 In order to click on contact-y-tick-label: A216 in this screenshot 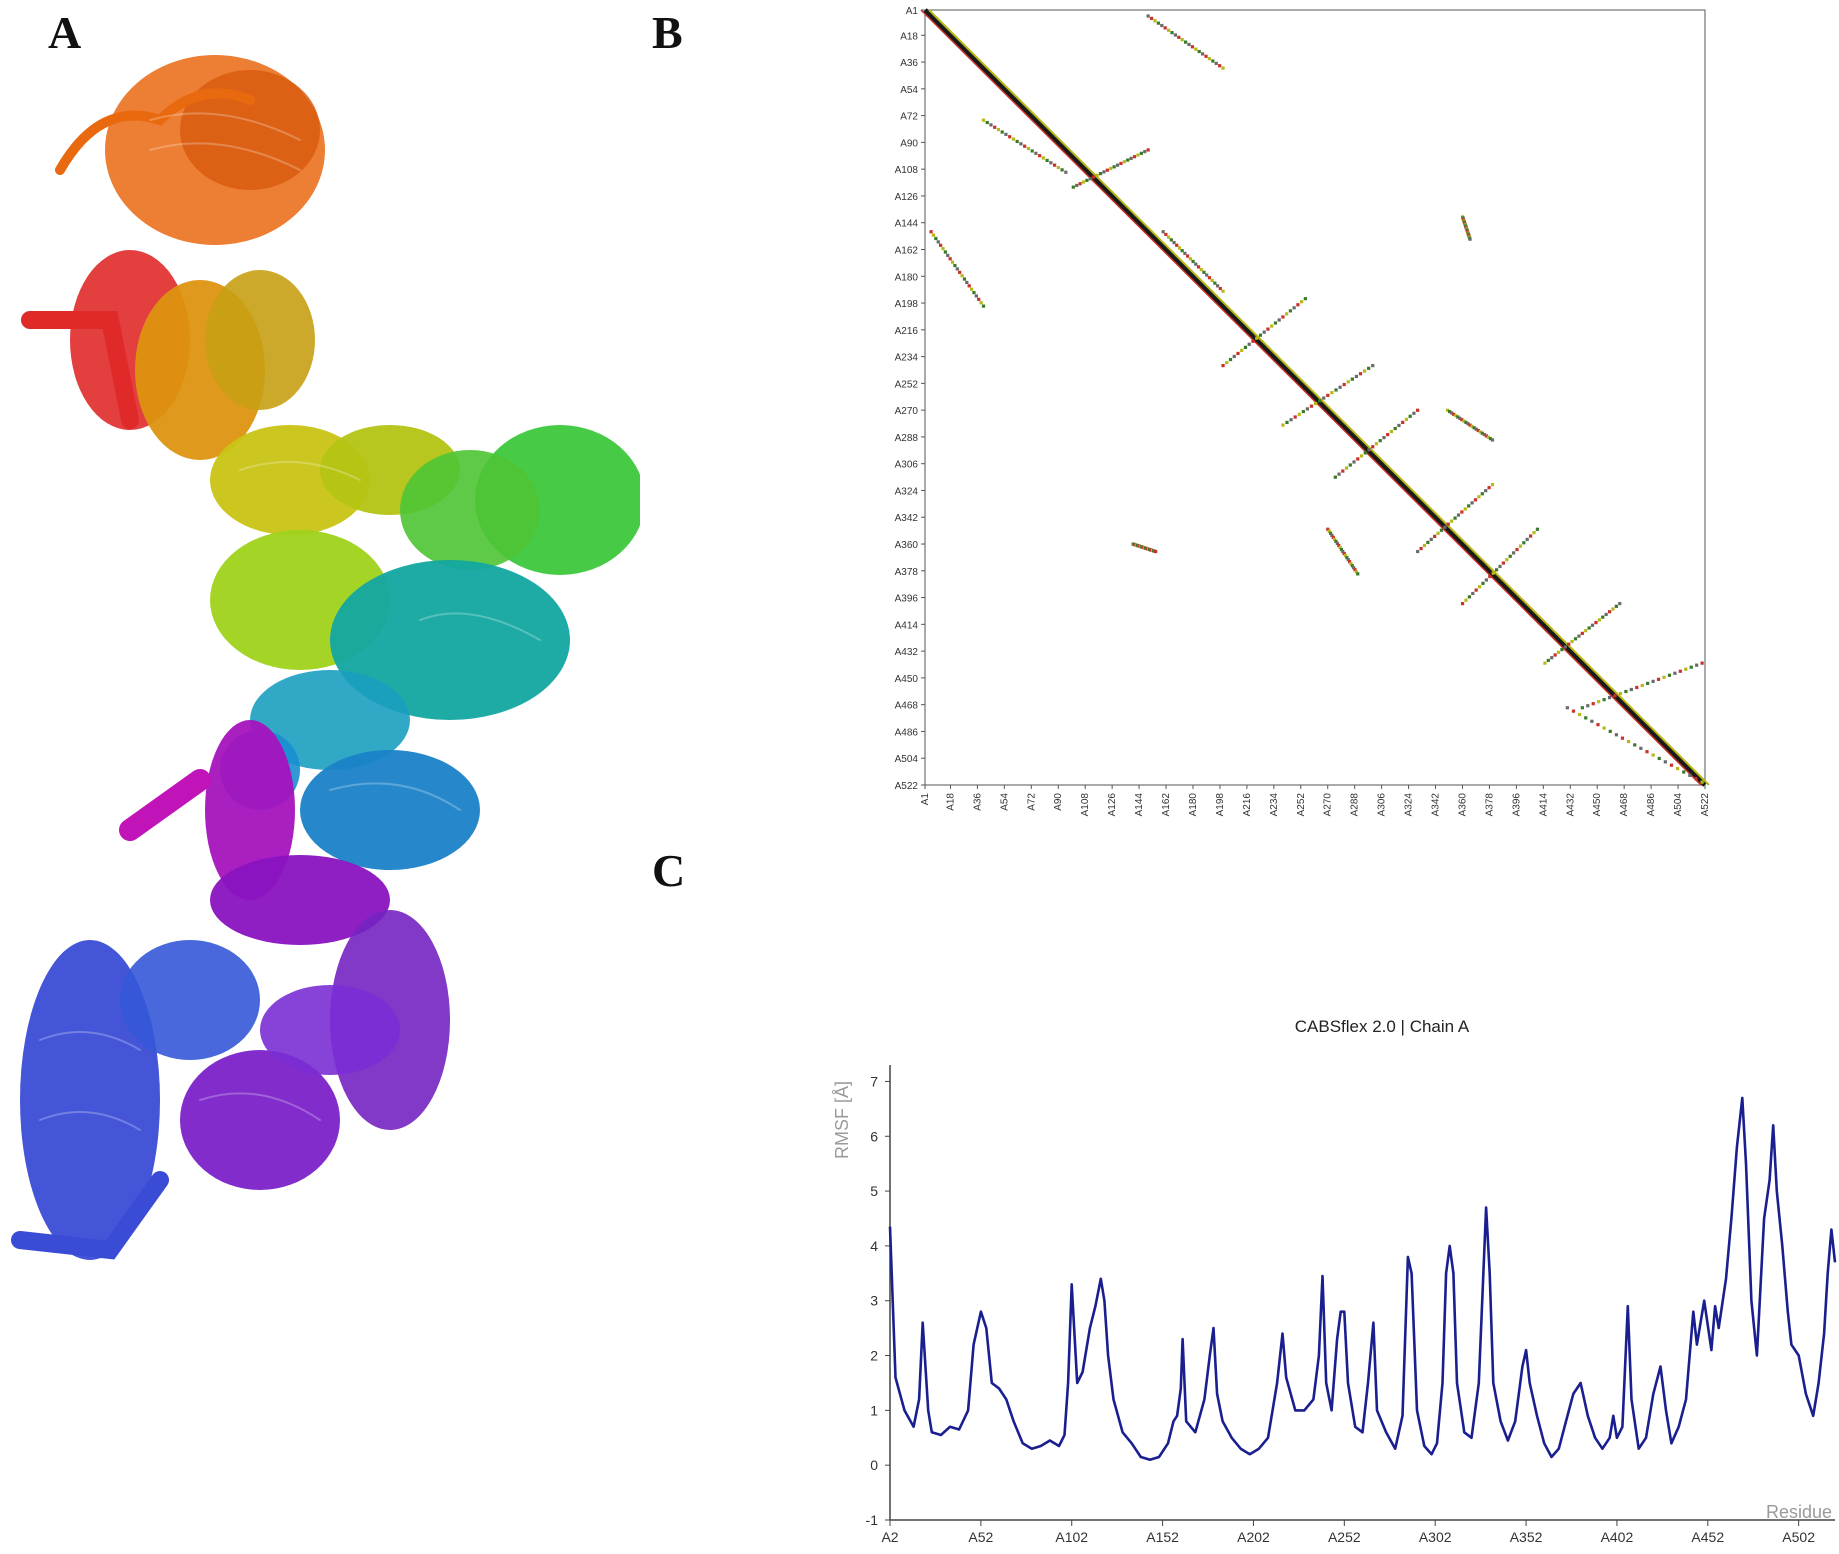, I will do `click(907, 331)`.